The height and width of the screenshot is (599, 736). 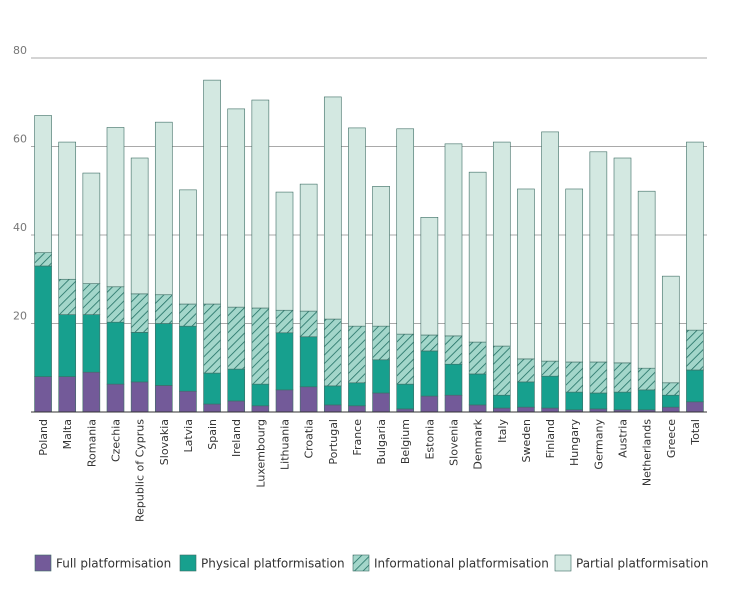 What do you see at coordinates (429, 439) in the screenshot?
I see `x-tick-label: Estonia` at bounding box center [429, 439].